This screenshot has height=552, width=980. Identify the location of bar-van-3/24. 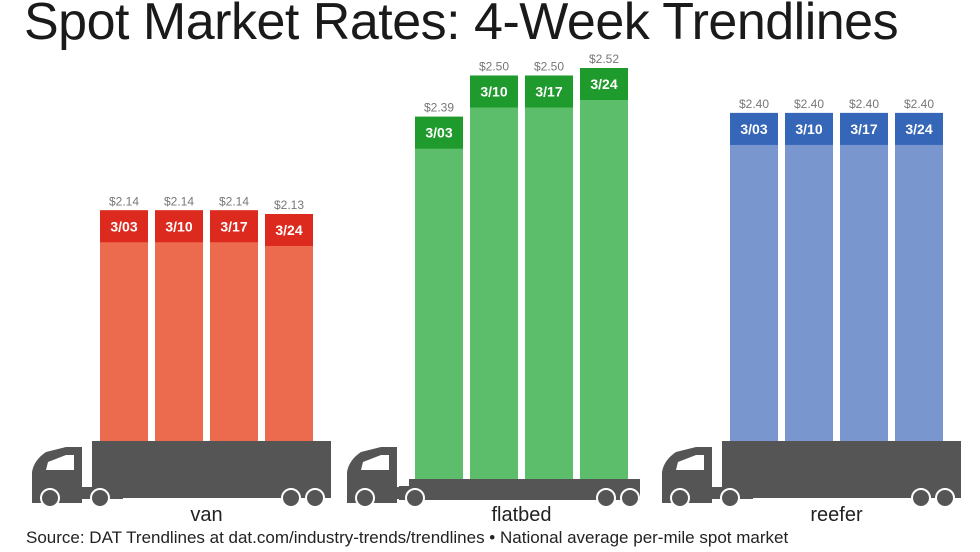
(289, 327).